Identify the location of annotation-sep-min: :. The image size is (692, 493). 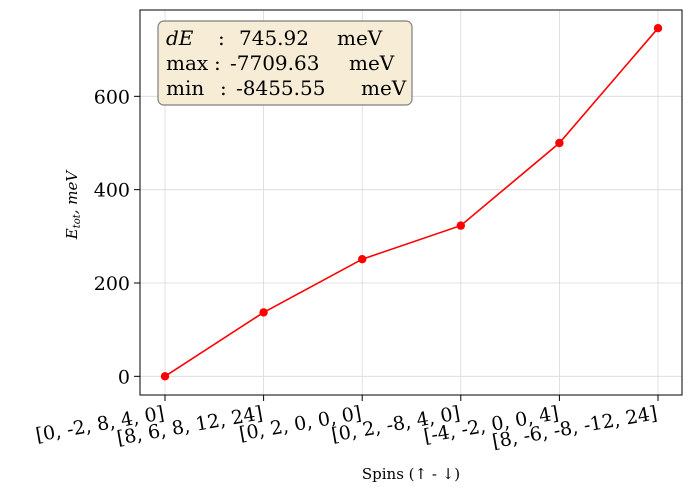
(223, 88).